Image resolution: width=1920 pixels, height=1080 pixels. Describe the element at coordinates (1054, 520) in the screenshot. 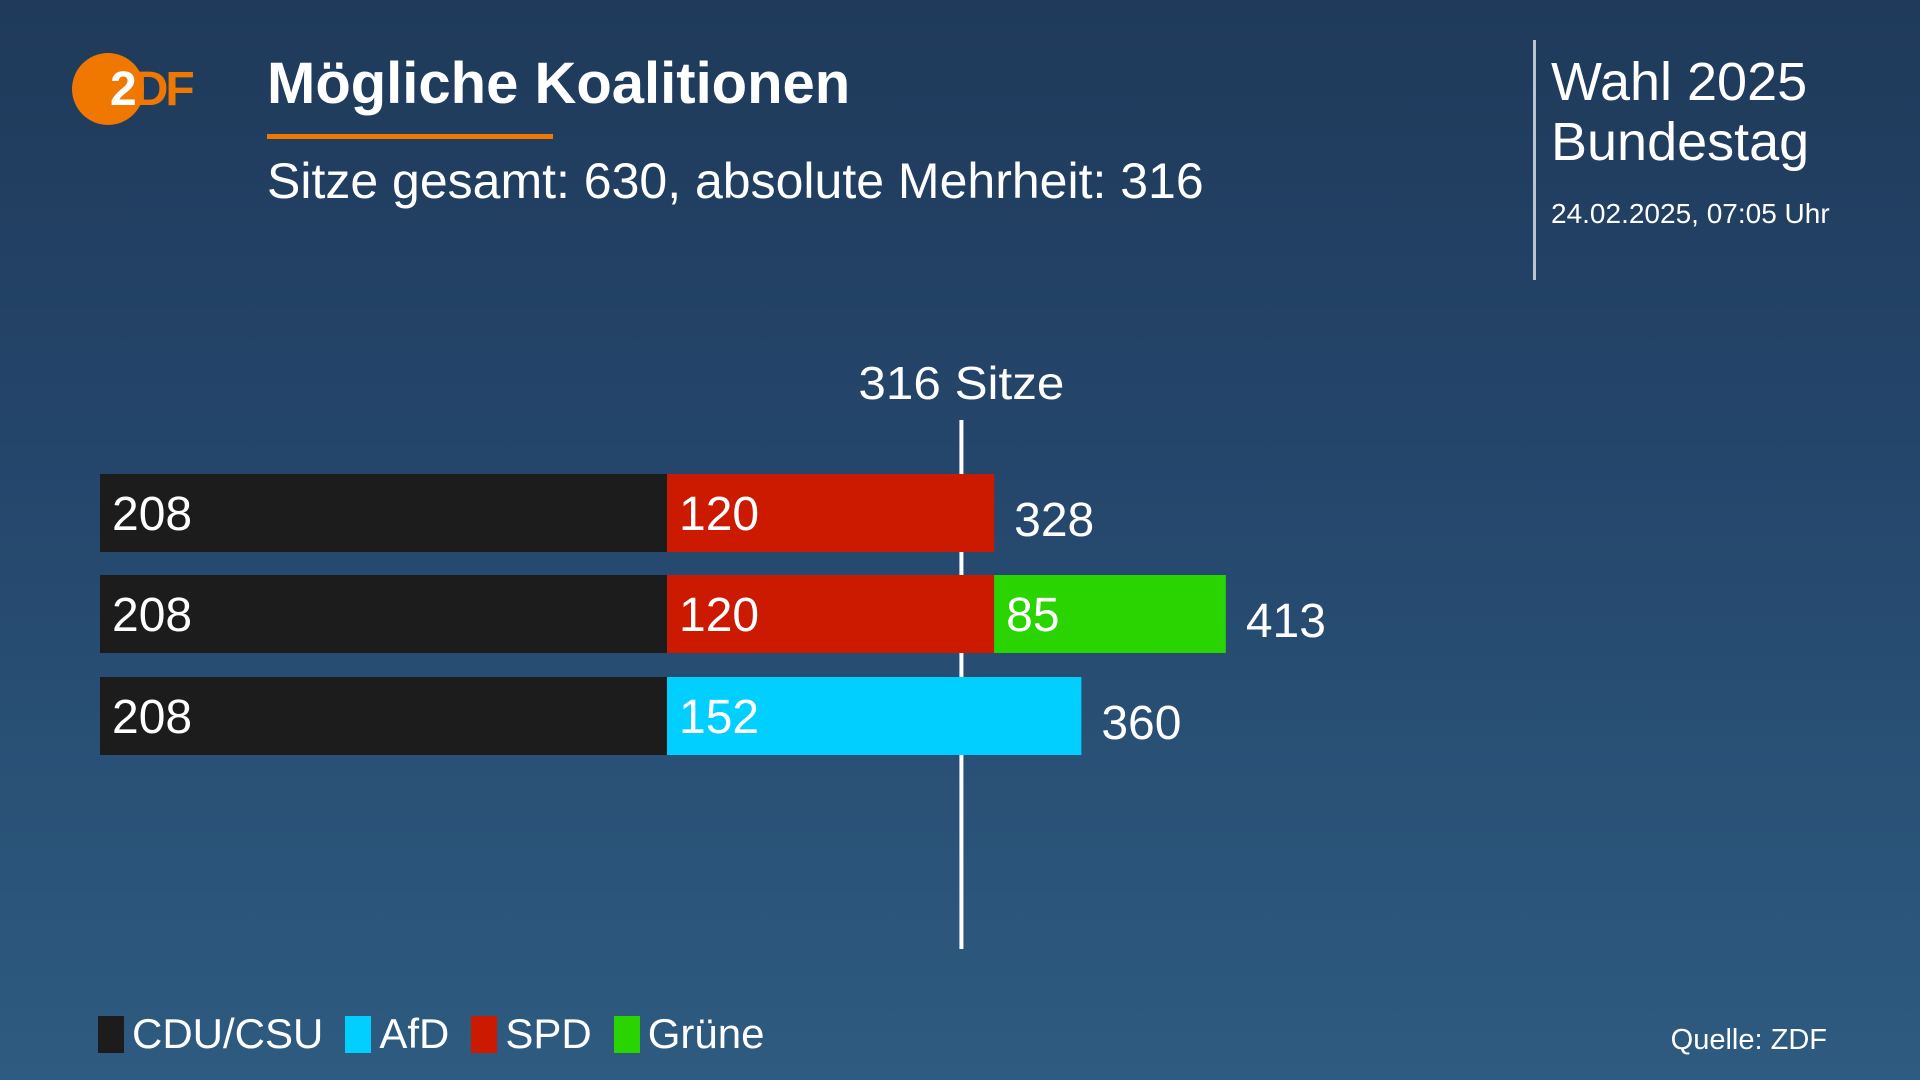

I see `row-total-label: 328` at that location.